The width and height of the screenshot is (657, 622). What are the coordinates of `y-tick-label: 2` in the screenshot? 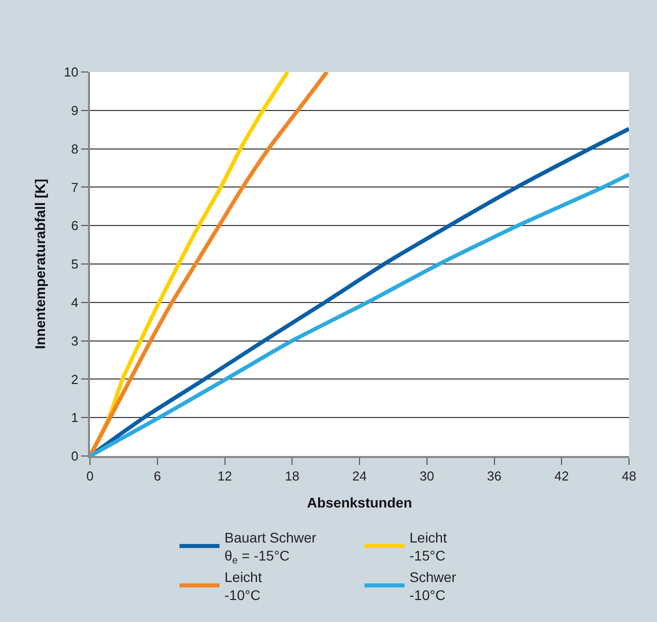 It's located at (74, 379).